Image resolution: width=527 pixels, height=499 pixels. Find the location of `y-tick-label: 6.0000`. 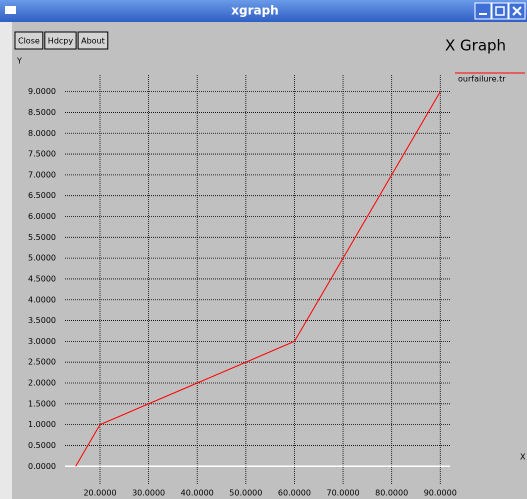

y-tick-label: 6.0000 is located at coordinates (42, 216).